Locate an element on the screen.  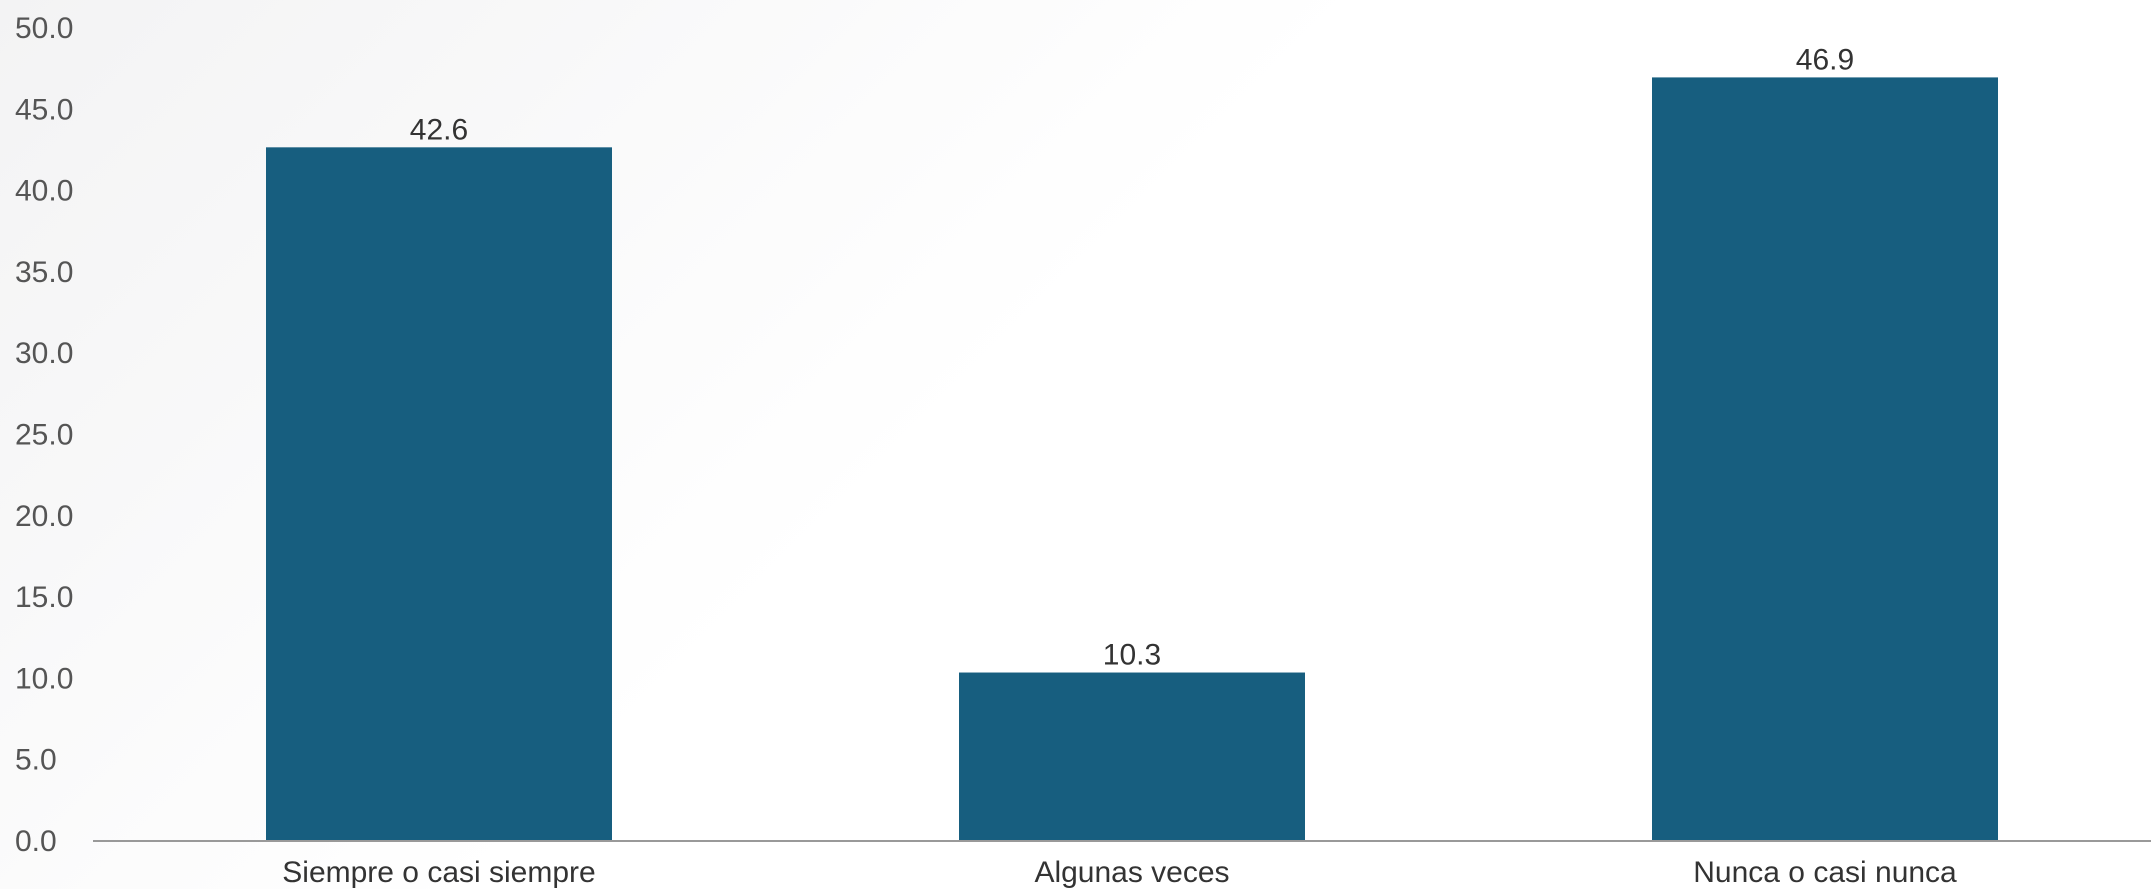
x-category-label: Nunca o casi nunca is located at coordinates (1825, 872).